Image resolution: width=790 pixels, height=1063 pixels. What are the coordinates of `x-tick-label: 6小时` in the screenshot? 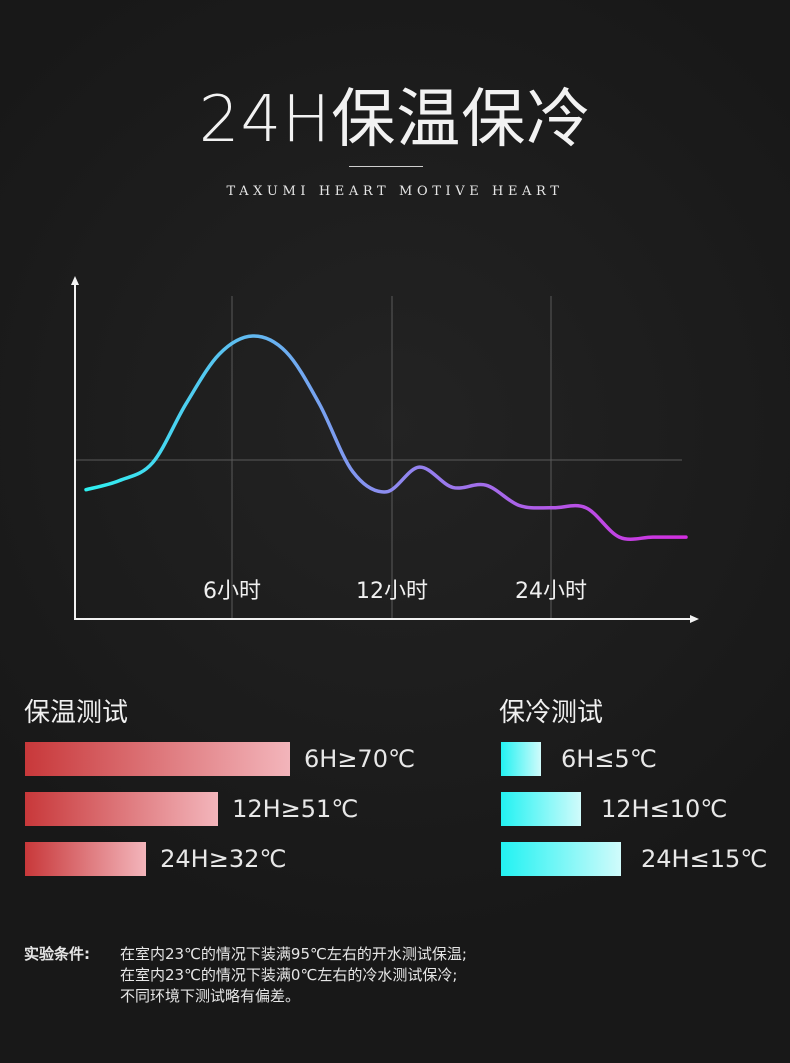 It's located at (232, 591).